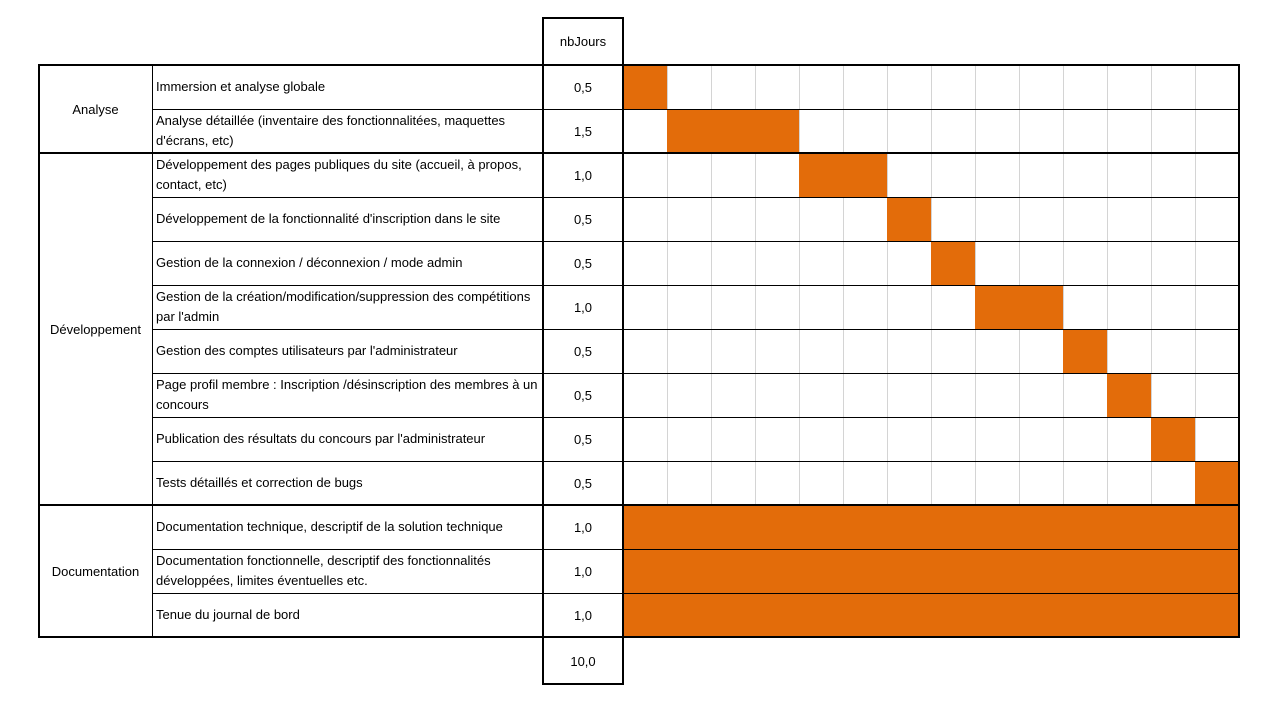 The height and width of the screenshot is (714, 1287). Describe the element at coordinates (583, 637) in the screenshot. I see `footer-top-border` at that location.